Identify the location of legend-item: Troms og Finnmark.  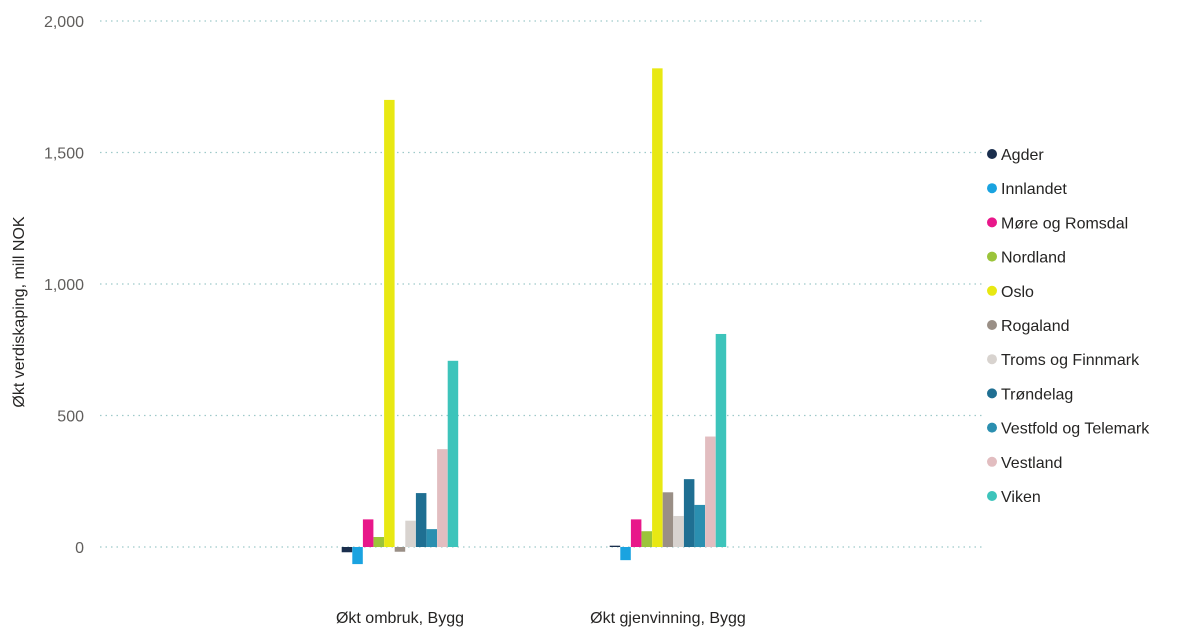
(1063, 360).